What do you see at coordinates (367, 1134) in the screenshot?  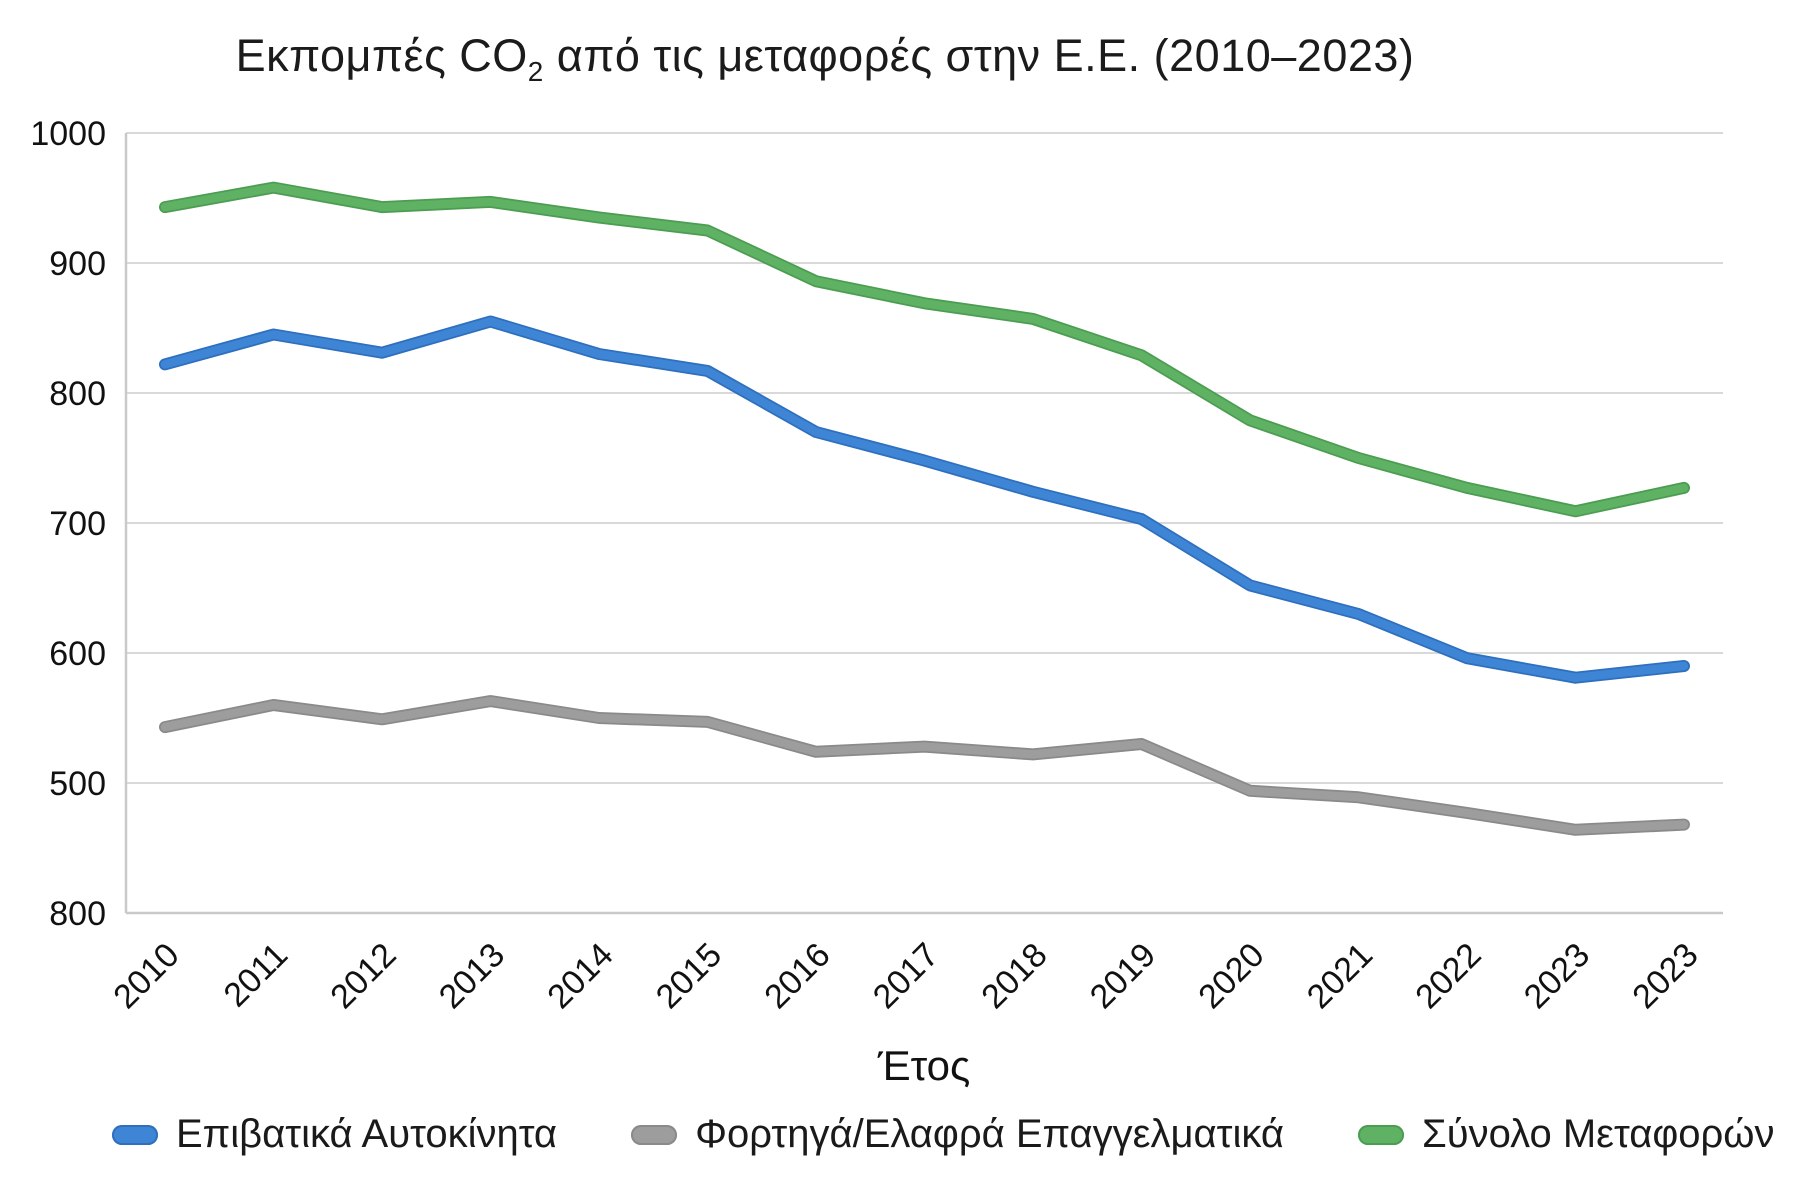 I see `legend-label: Επιβατικά Αυτοκίνητα` at bounding box center [367, 1134].